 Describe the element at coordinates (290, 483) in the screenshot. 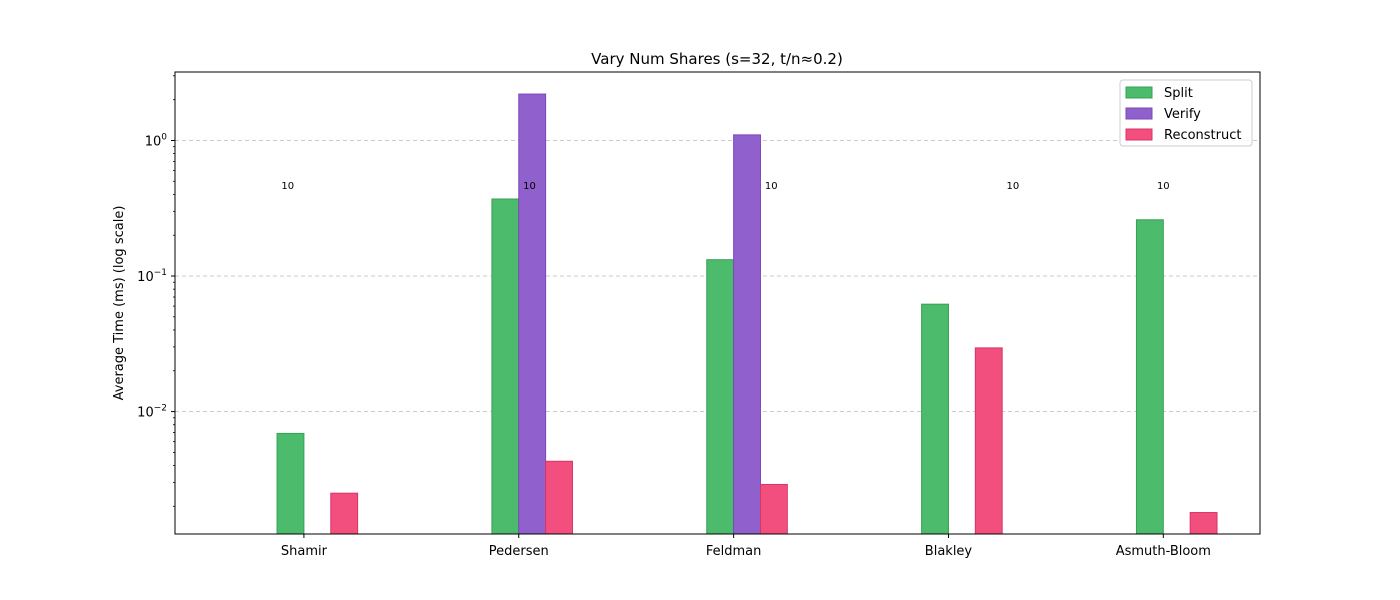

I see `bar-split-shamir` at that location.